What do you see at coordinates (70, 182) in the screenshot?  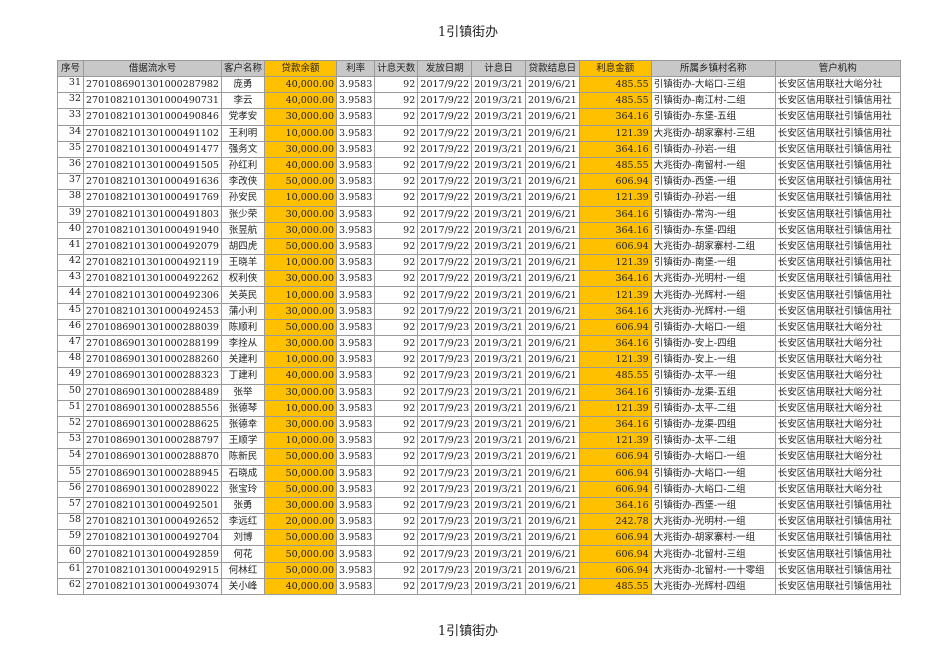 I see `cell-seq: 37` at bounding box center [70, 182].